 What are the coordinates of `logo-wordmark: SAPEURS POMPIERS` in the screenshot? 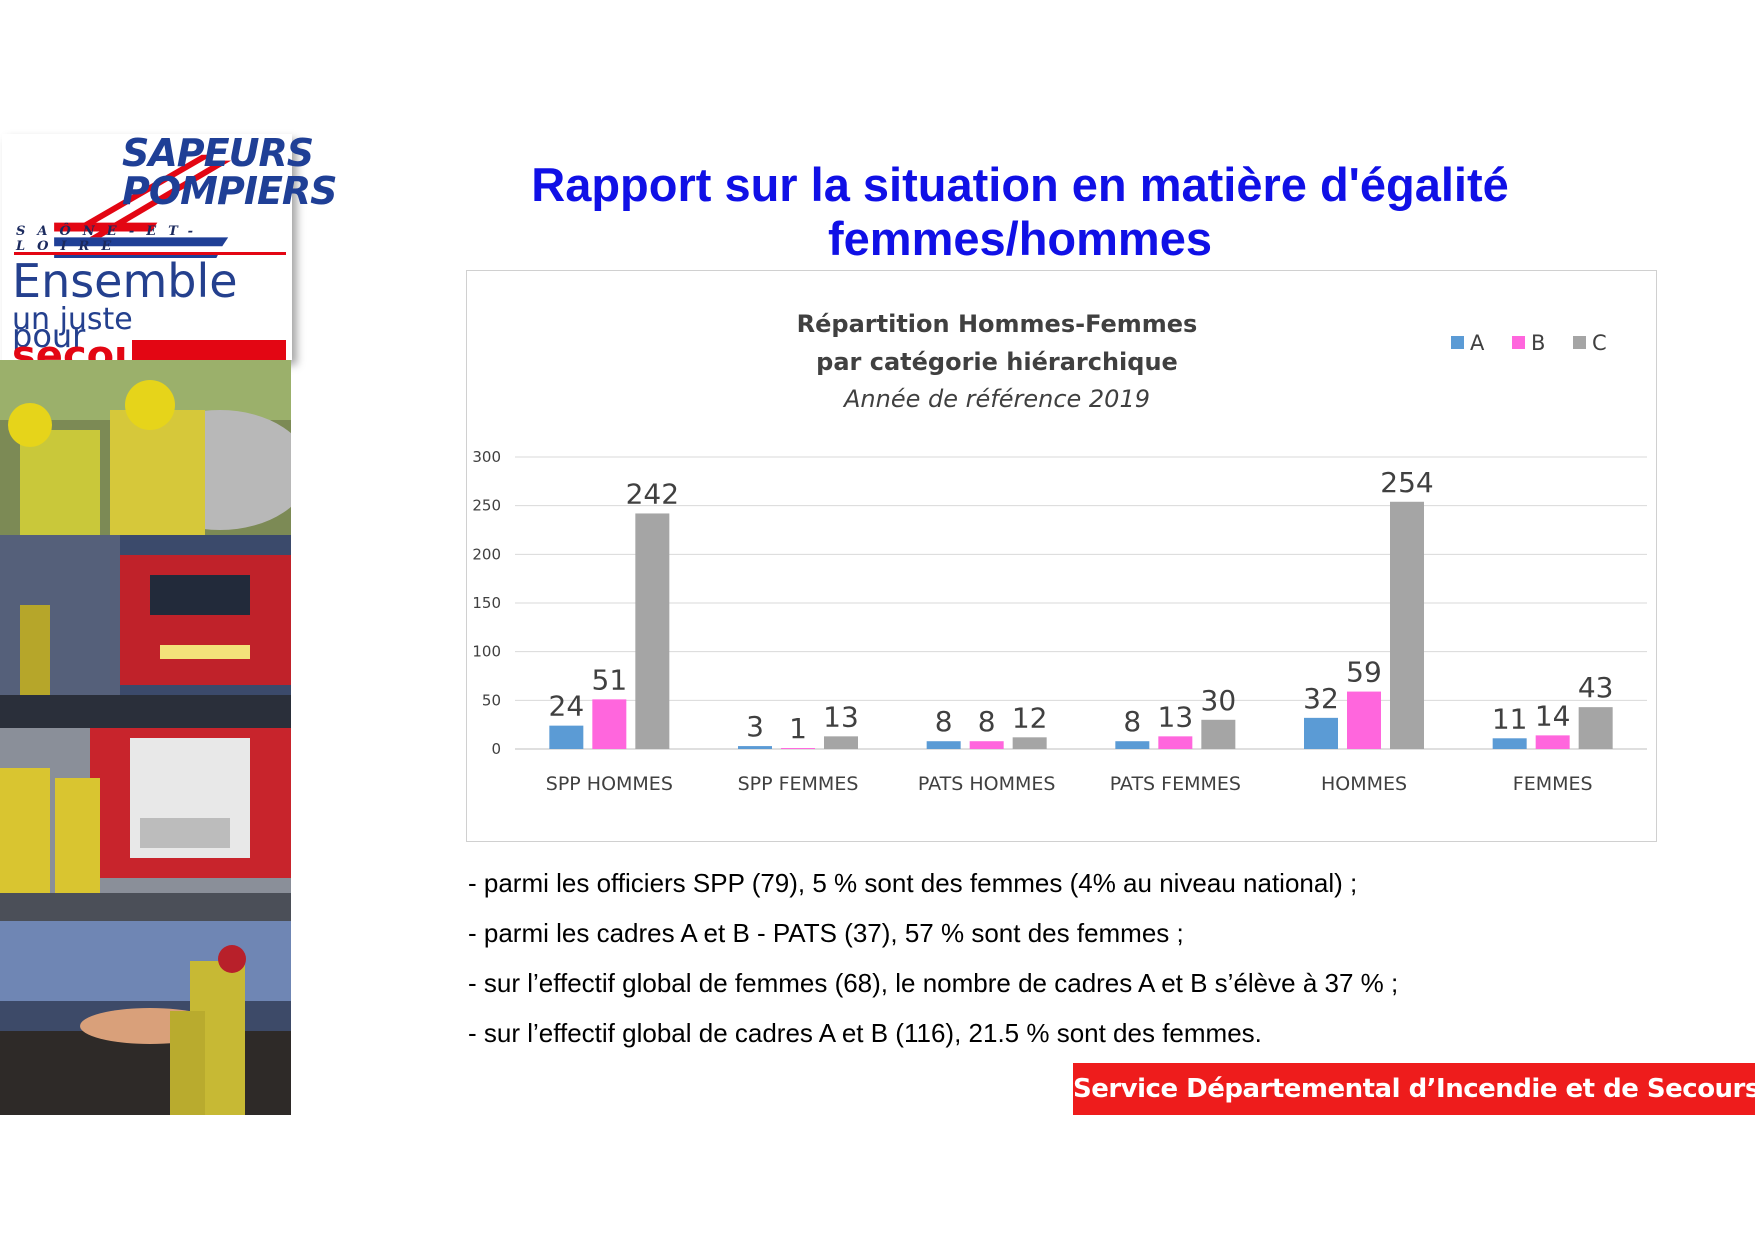 It's located at (230, 173).